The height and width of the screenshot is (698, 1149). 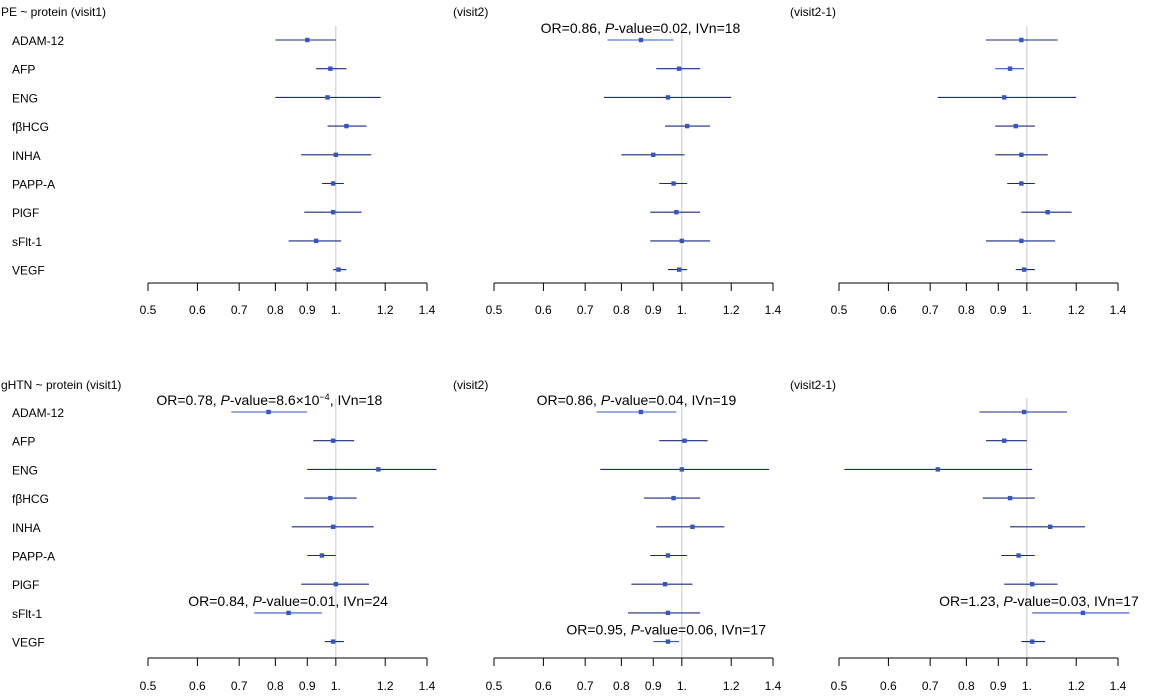 What do you see at coordinates (641, 28) in the screenshot?
I see `or-annotation: OR=0.86, P-value=0.02, IVn=18` at bounding box center [641, 28].